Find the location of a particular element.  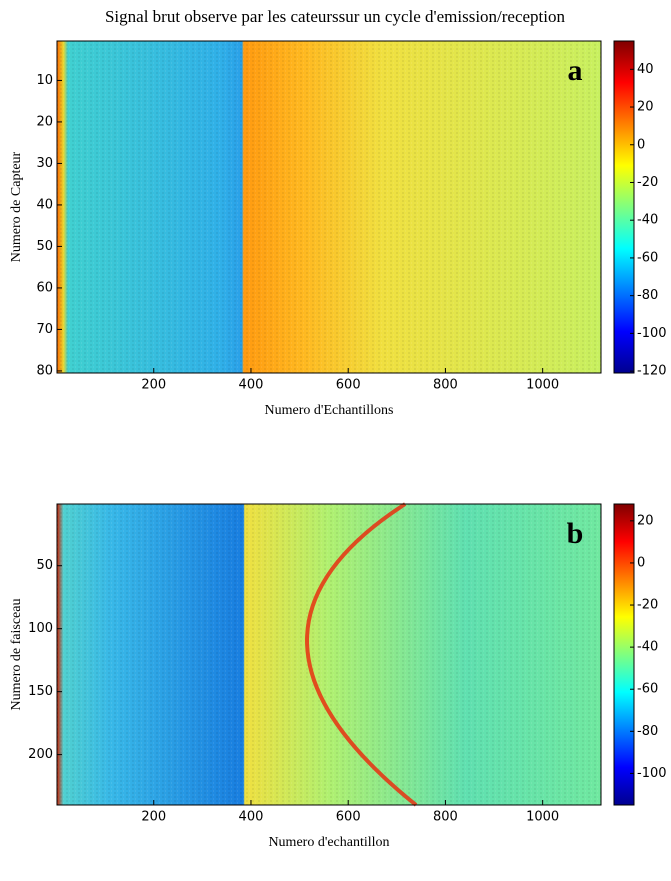

y-tick-label: 20 is located at coordinates (44, 121).